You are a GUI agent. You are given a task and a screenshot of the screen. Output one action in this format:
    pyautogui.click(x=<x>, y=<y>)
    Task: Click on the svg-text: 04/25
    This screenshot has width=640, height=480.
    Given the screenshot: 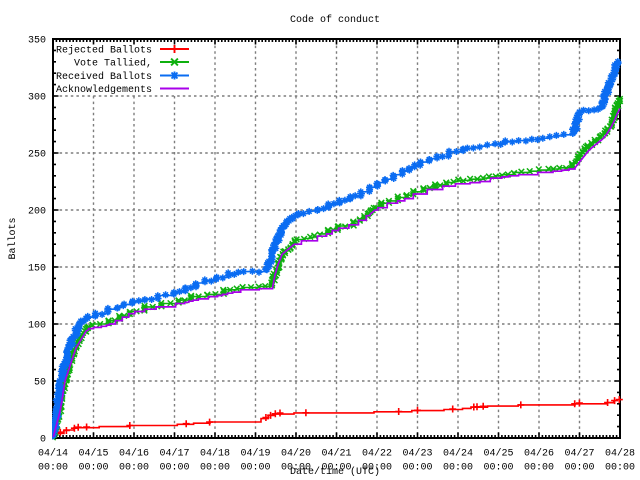 What is the action you would take?
    pyautogui.click(x=498, y=454)
    